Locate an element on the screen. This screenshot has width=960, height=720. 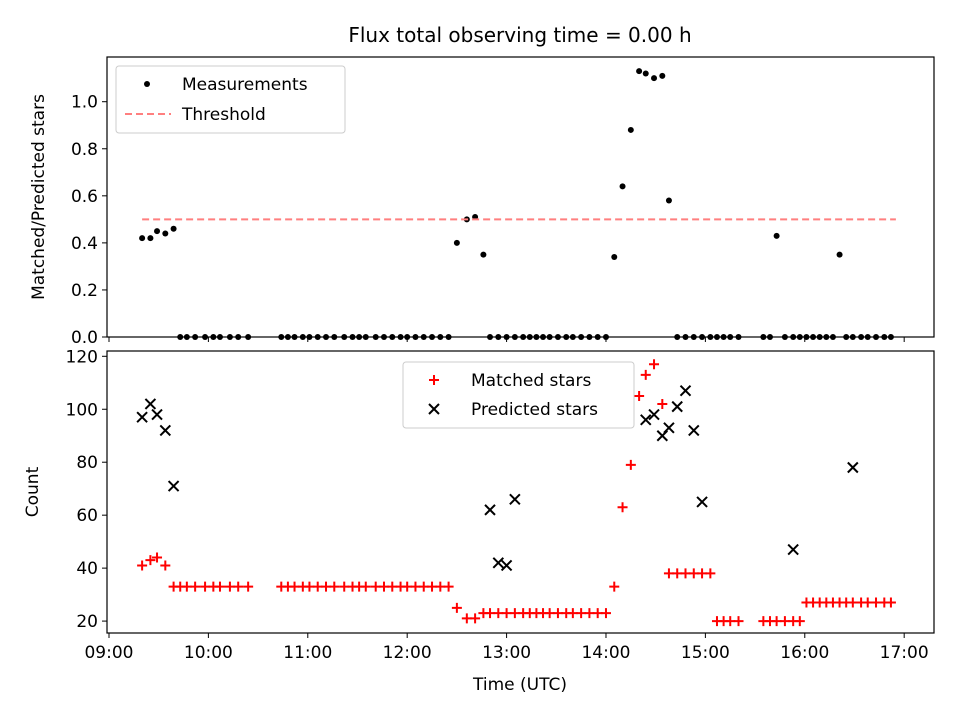
legend-label-predicted: Predicted stars is located at coordinates (534, 410).